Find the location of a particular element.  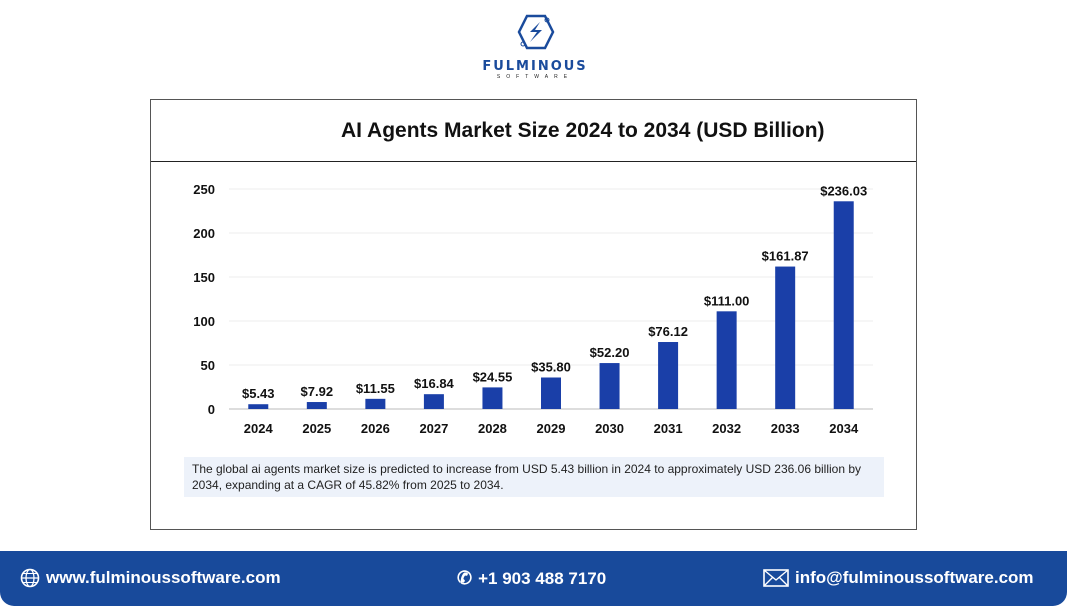

globe-icon is located at coordinates (30, 578).